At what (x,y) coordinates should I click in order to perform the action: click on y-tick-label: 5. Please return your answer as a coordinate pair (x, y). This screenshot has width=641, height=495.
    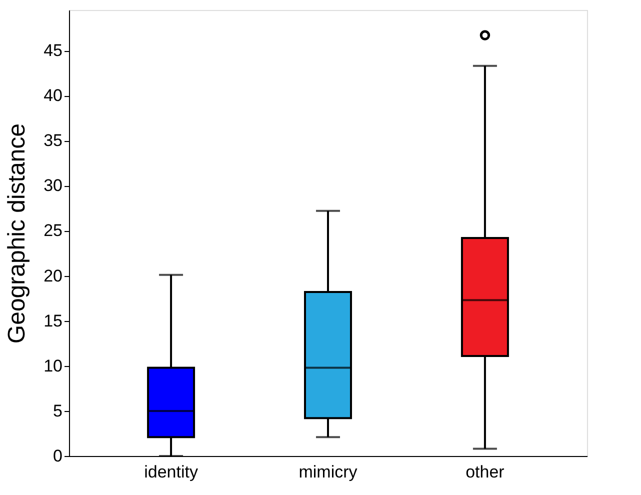
    Looking at the image, I should click on (57, 410).